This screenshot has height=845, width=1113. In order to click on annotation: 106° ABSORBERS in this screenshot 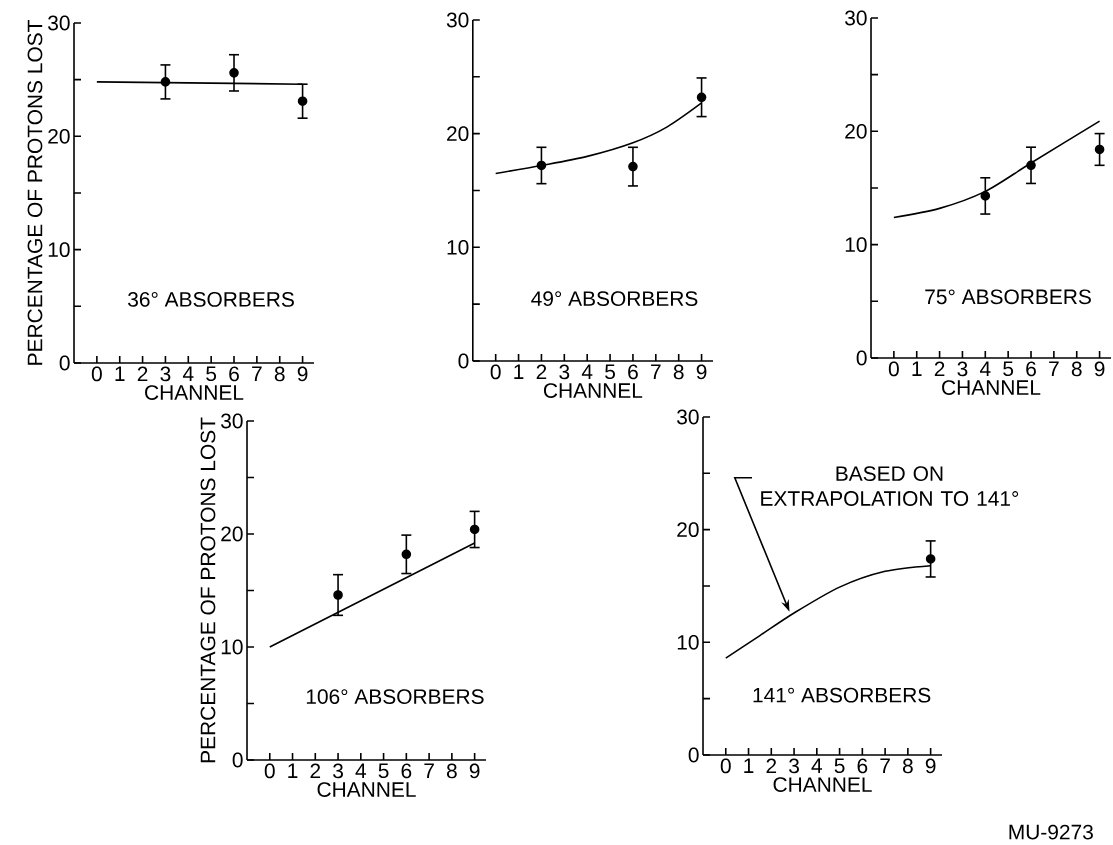, I will do `click(395, 696)`.